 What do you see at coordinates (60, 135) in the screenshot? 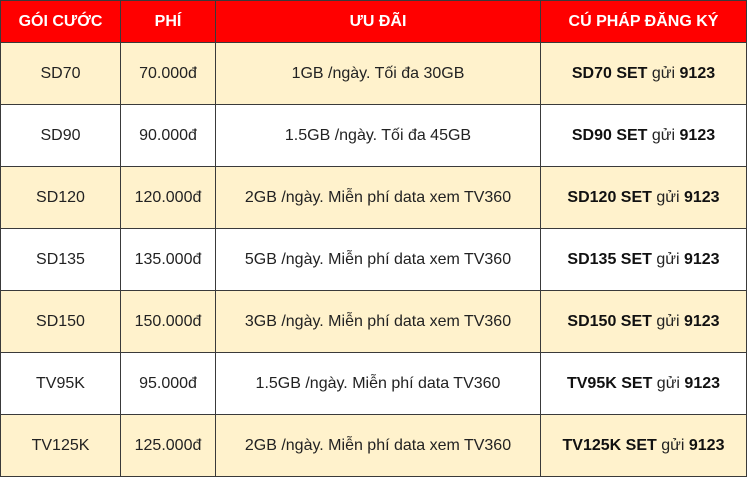
I see `package-cell: SD90` at bounding box center [60, 135].